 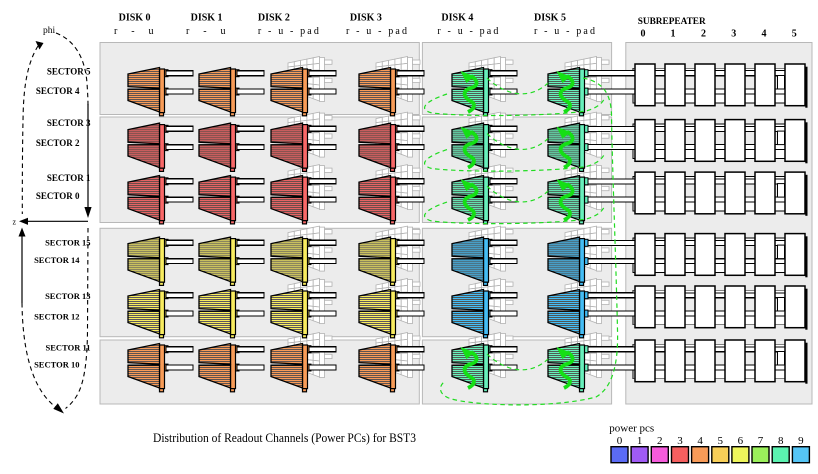 What do you see at coordinates (741, 441) in the screenshot?
I see `svg-text: 6` at bounding box center [741, 441].